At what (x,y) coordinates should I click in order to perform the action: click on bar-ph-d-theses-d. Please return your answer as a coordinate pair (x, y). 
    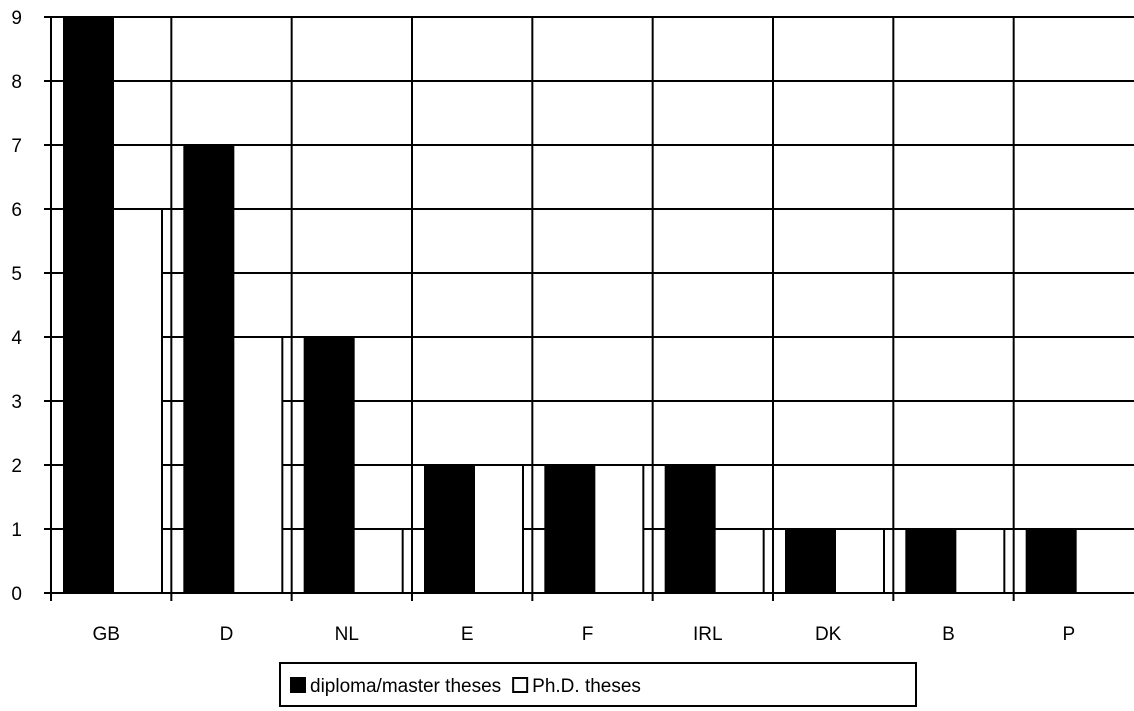
    Looking at the image, I should click on (258, 465).